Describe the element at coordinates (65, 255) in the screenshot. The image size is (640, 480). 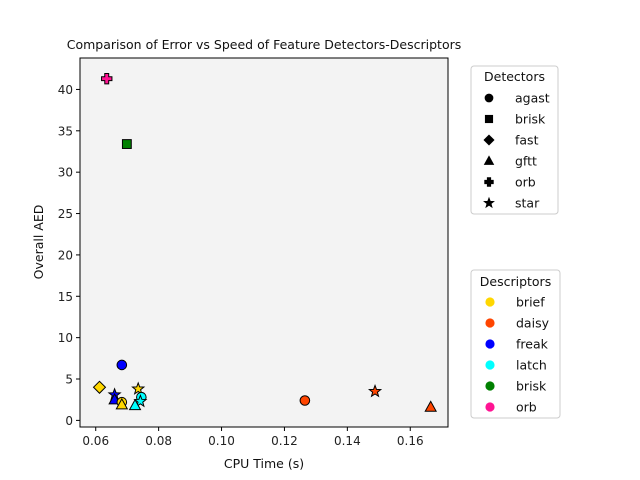
I see `y-tick-label: 20` at that location.